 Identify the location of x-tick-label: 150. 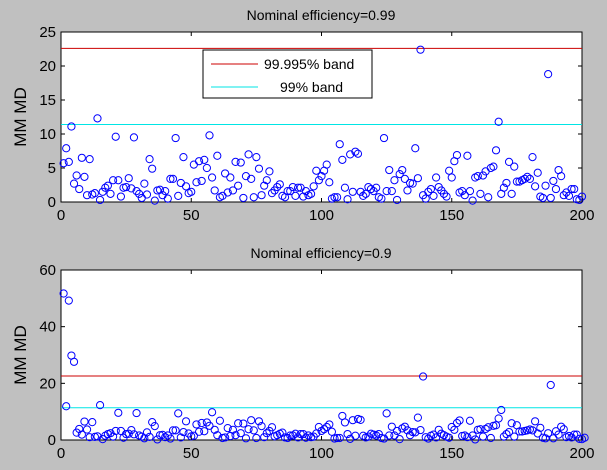
(451, 215).